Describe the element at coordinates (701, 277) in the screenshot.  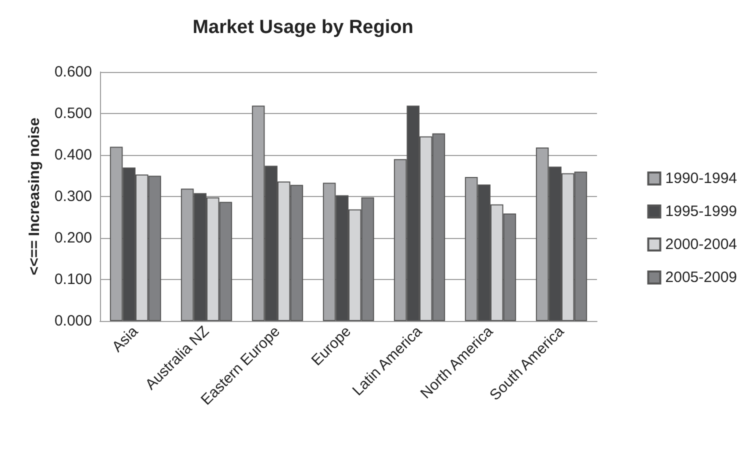
I see `legend-label: 2005-2009` at that location.